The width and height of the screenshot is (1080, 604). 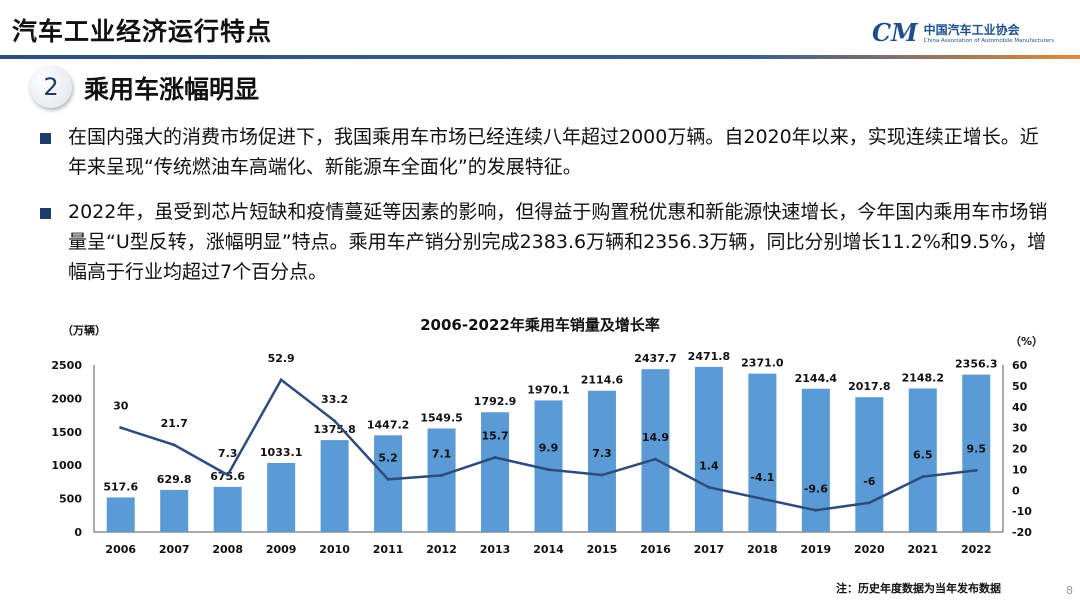 What do you see at coordinates (142, 31) in the screenshot?
I see `slide-title: 汽车工业经济运行特点` at bounding box center [142, 31].